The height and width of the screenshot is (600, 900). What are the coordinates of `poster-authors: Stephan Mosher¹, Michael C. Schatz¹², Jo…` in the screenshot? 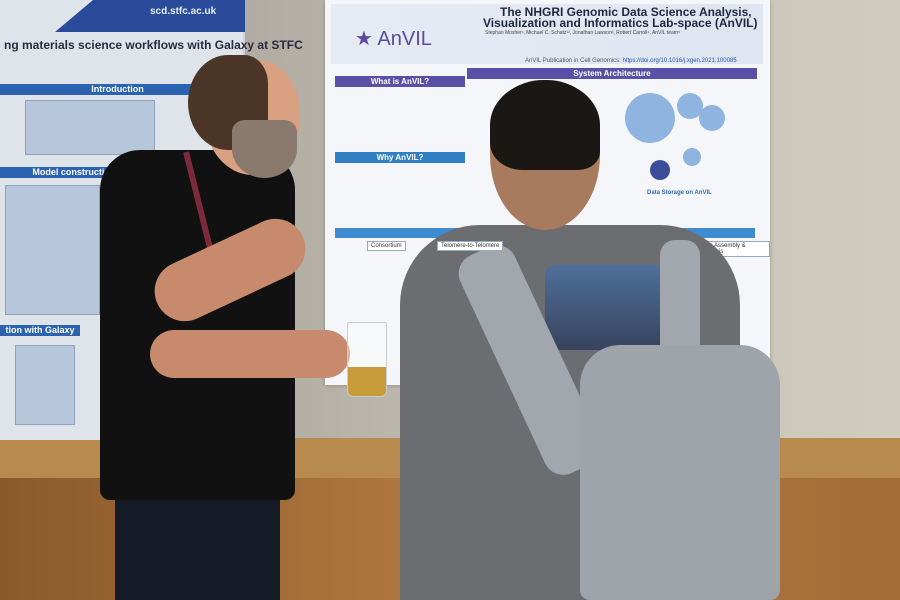 It's located at (582, 33).